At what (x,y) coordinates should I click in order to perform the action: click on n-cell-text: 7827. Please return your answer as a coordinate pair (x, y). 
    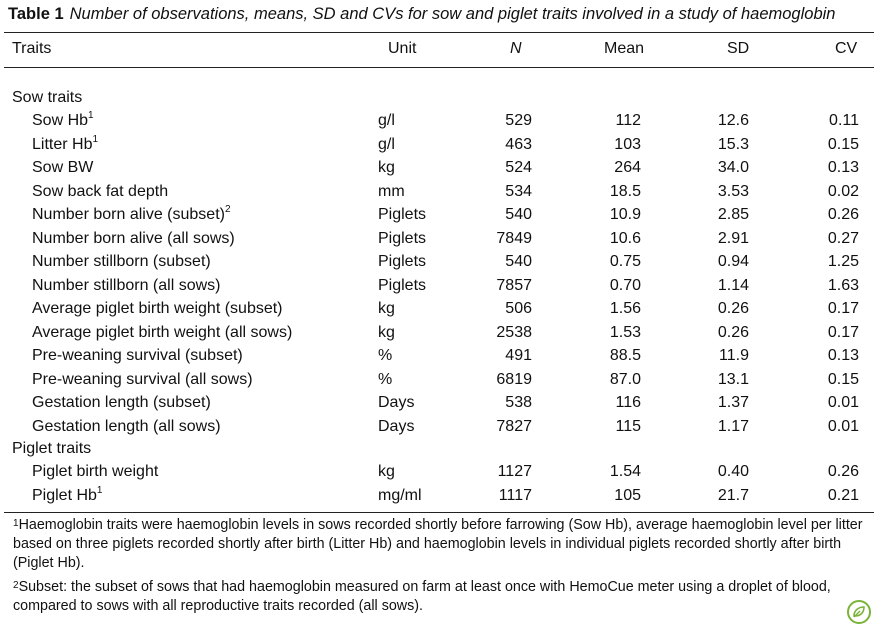
    Looking at the image, I should click on (514, 426).